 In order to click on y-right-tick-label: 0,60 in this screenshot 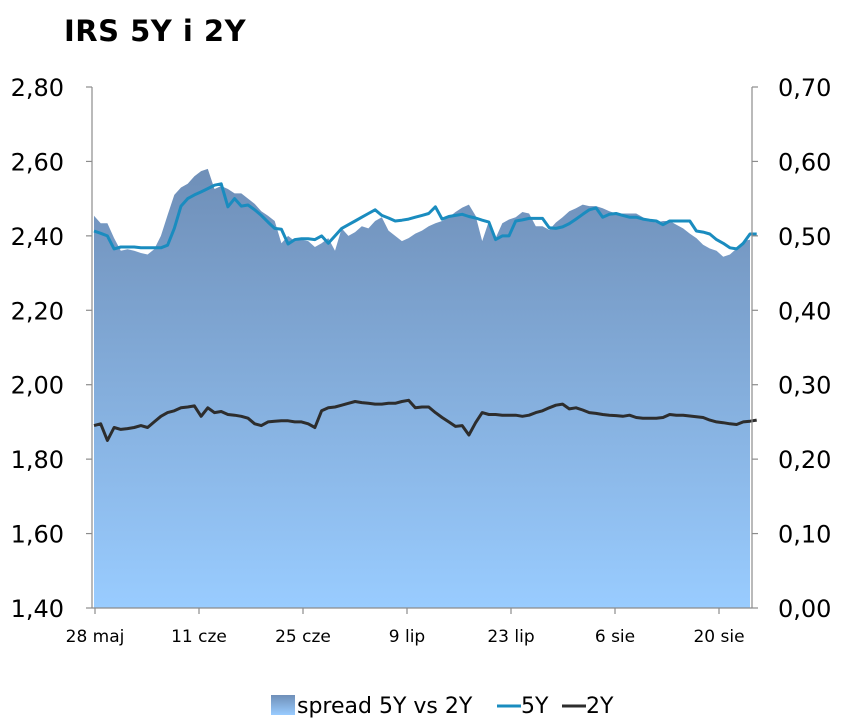, I will do `click(804, 162)`.